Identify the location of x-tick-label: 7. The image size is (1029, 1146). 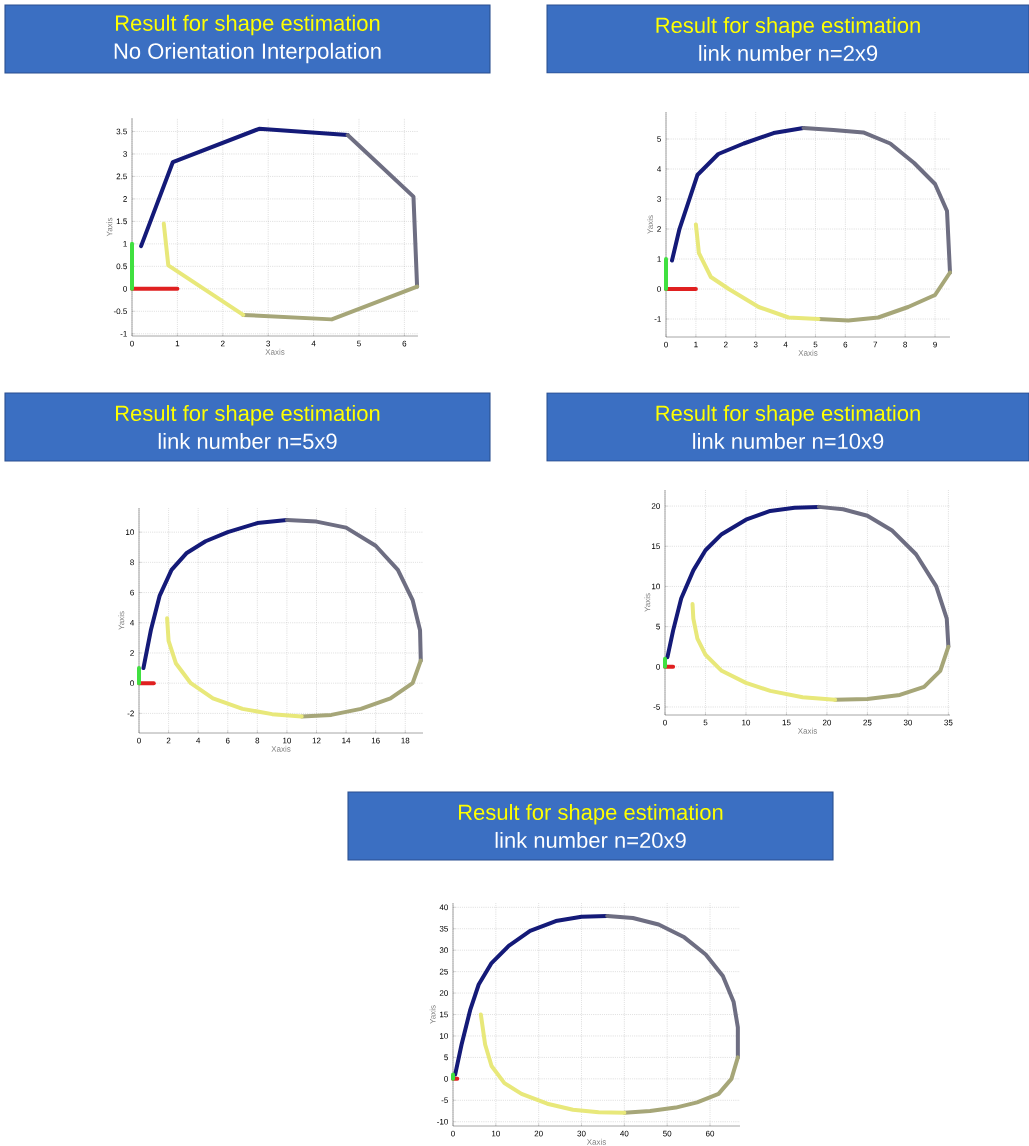
(875, 344).